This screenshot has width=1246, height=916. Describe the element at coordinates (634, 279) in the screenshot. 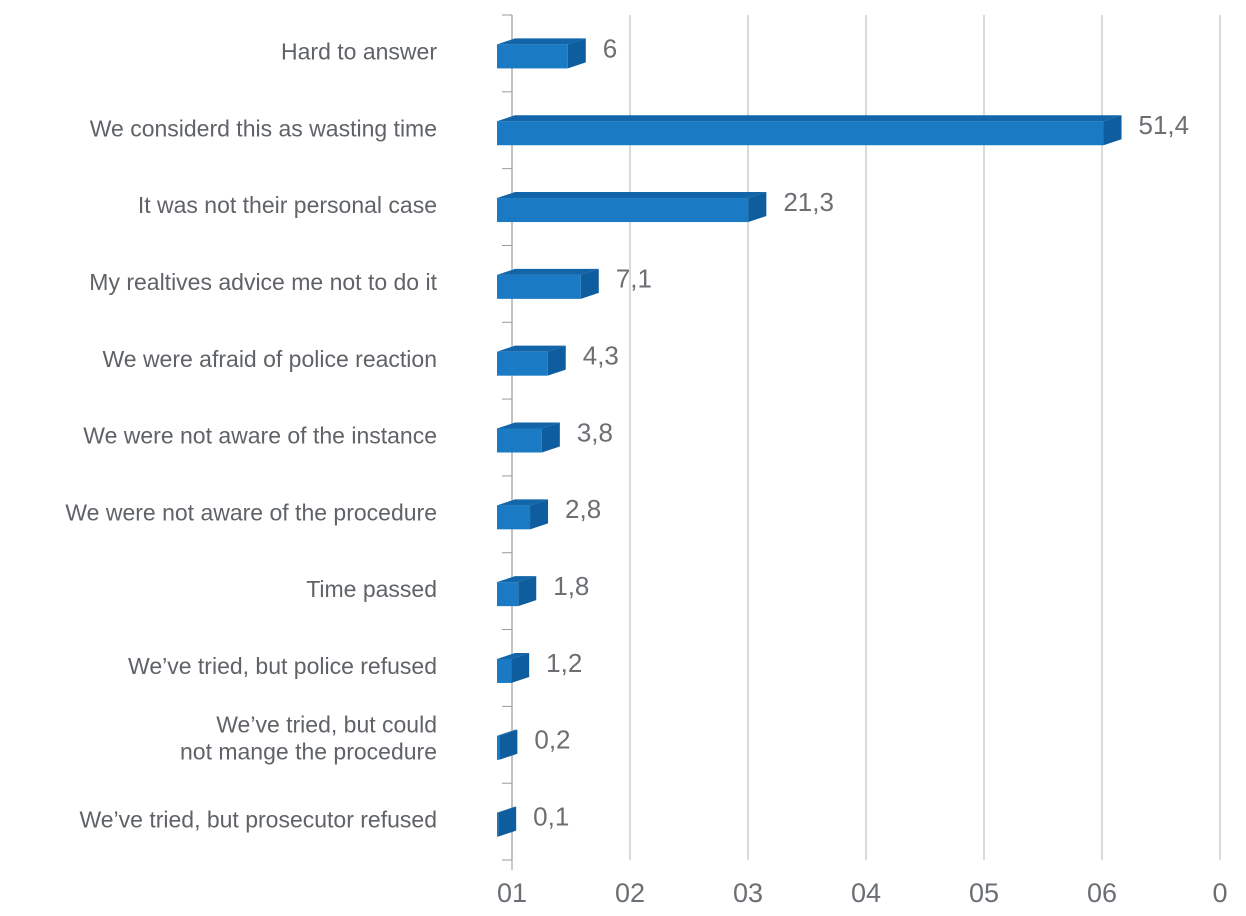

I see `value-label: 7,1` at that location.